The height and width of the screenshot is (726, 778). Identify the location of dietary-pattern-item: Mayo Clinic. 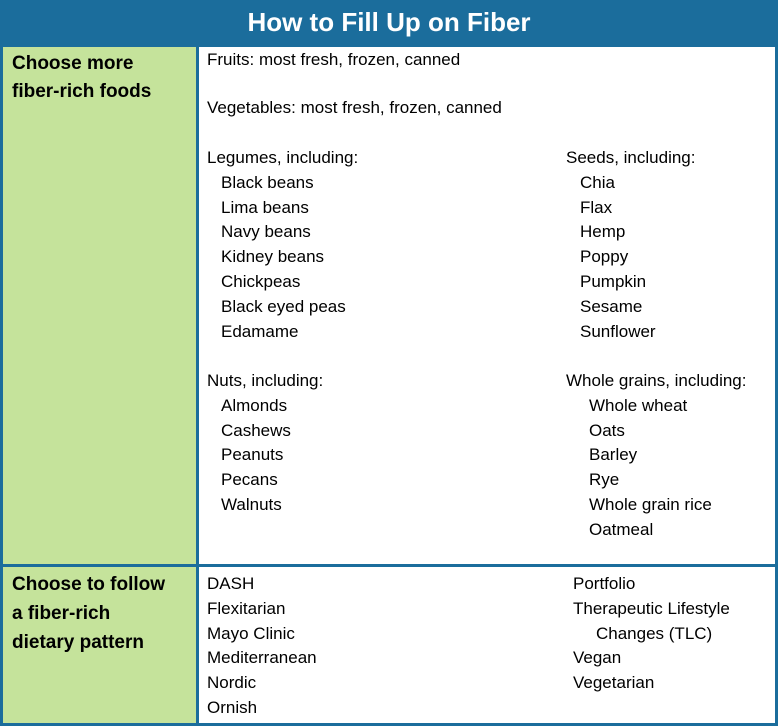
(251, 633).